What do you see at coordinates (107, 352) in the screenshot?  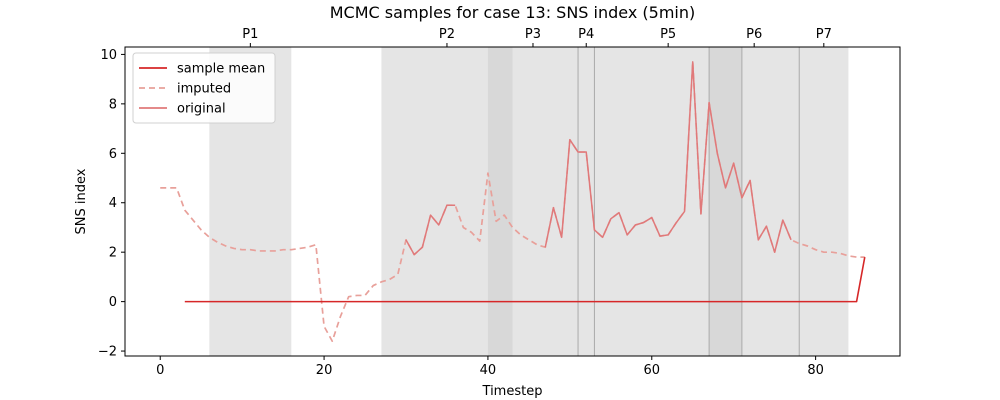 I see `y-tick-label: −2` at bounding box center [107, 352].